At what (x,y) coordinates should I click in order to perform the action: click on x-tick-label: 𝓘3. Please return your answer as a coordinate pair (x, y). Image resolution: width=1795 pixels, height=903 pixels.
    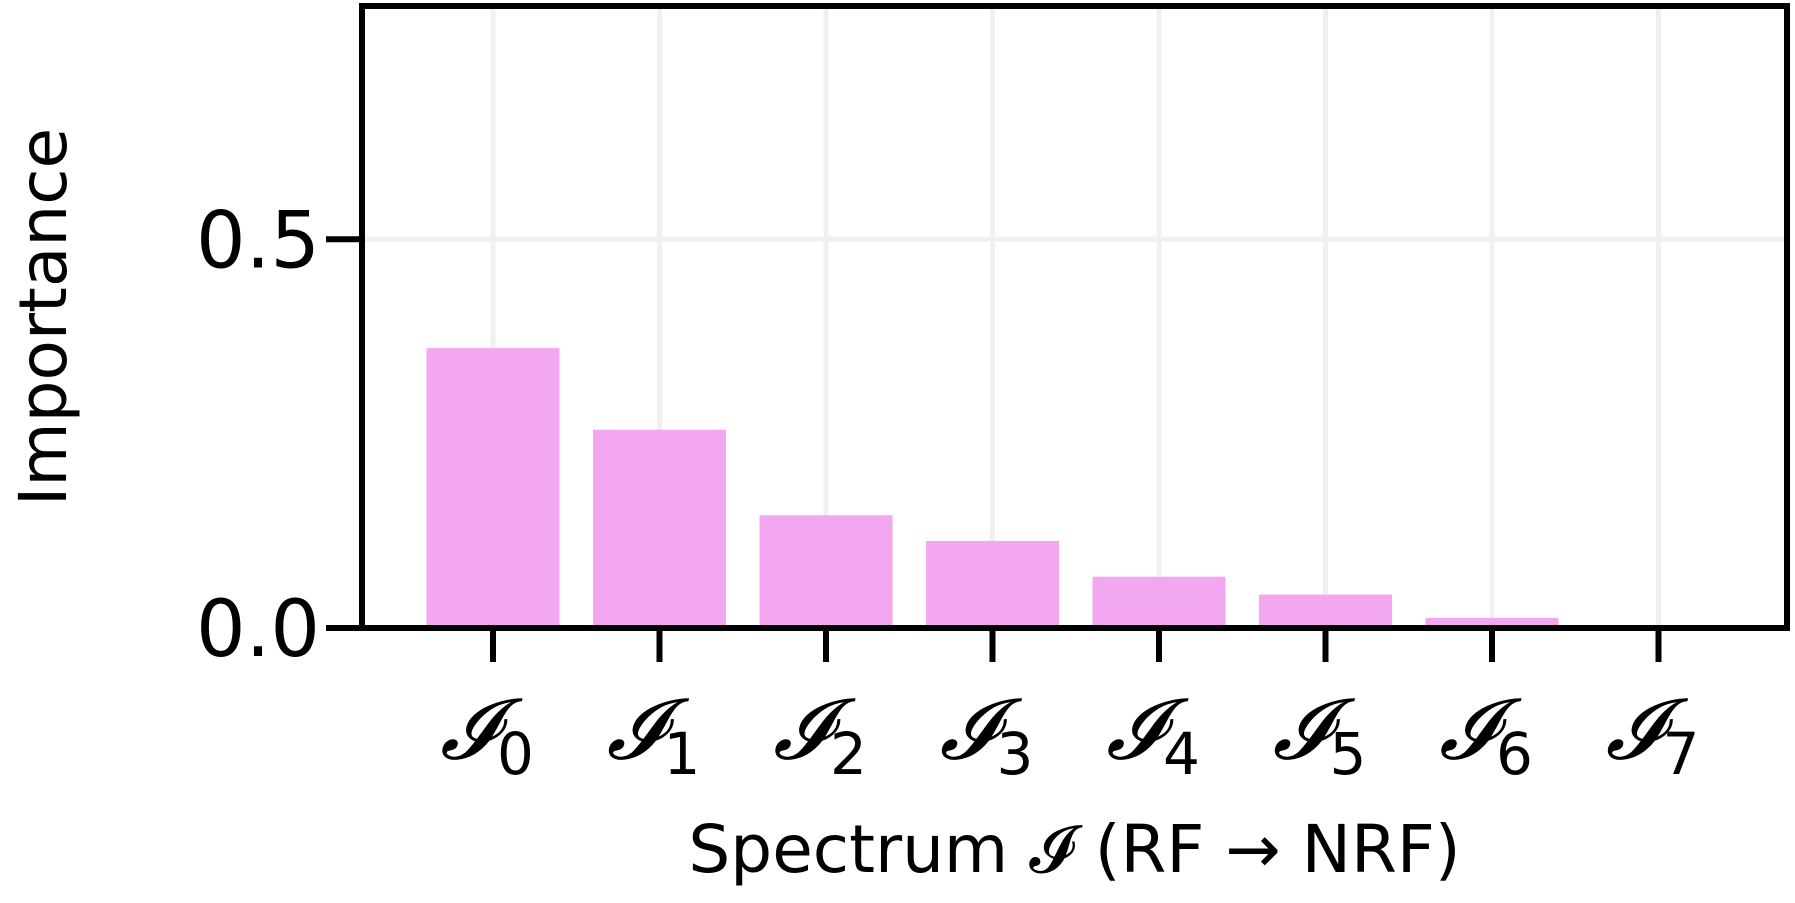
    Looking at the image, I should click on (987, 734).